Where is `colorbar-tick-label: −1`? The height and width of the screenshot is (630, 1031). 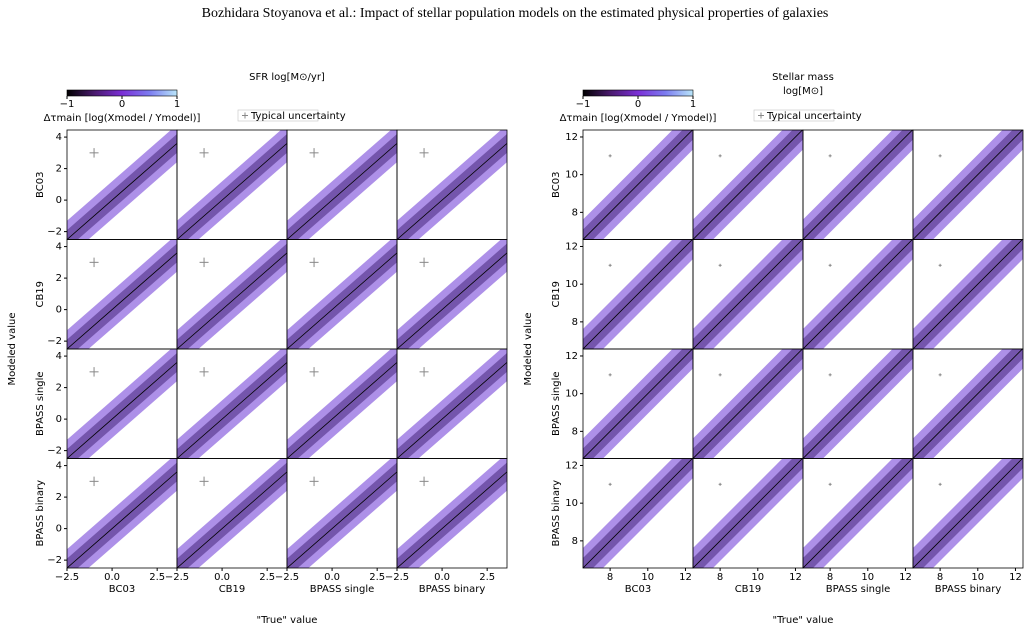
colorbar-tick-label: −1 is located at coordinates (67, 104).